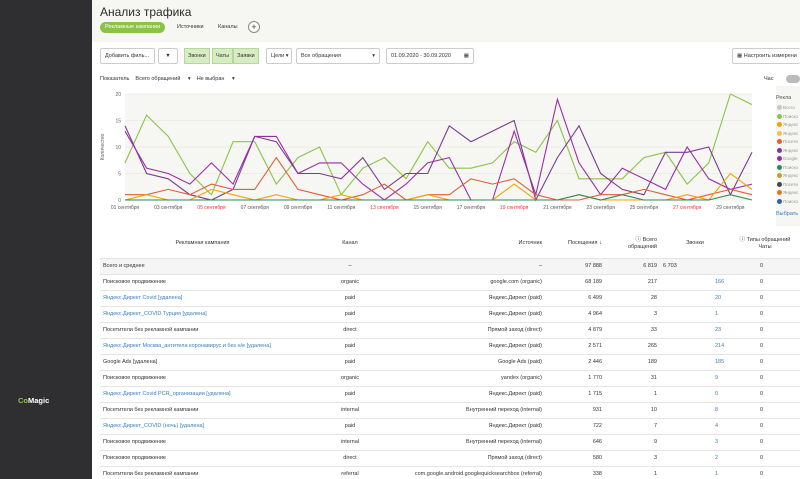 This screenshot has height=479, width=800. What do you see at coordinates (211, 208) in the screenshot?
I see `x-tick-label: 05 сентября` at bounding box center [211, 208].